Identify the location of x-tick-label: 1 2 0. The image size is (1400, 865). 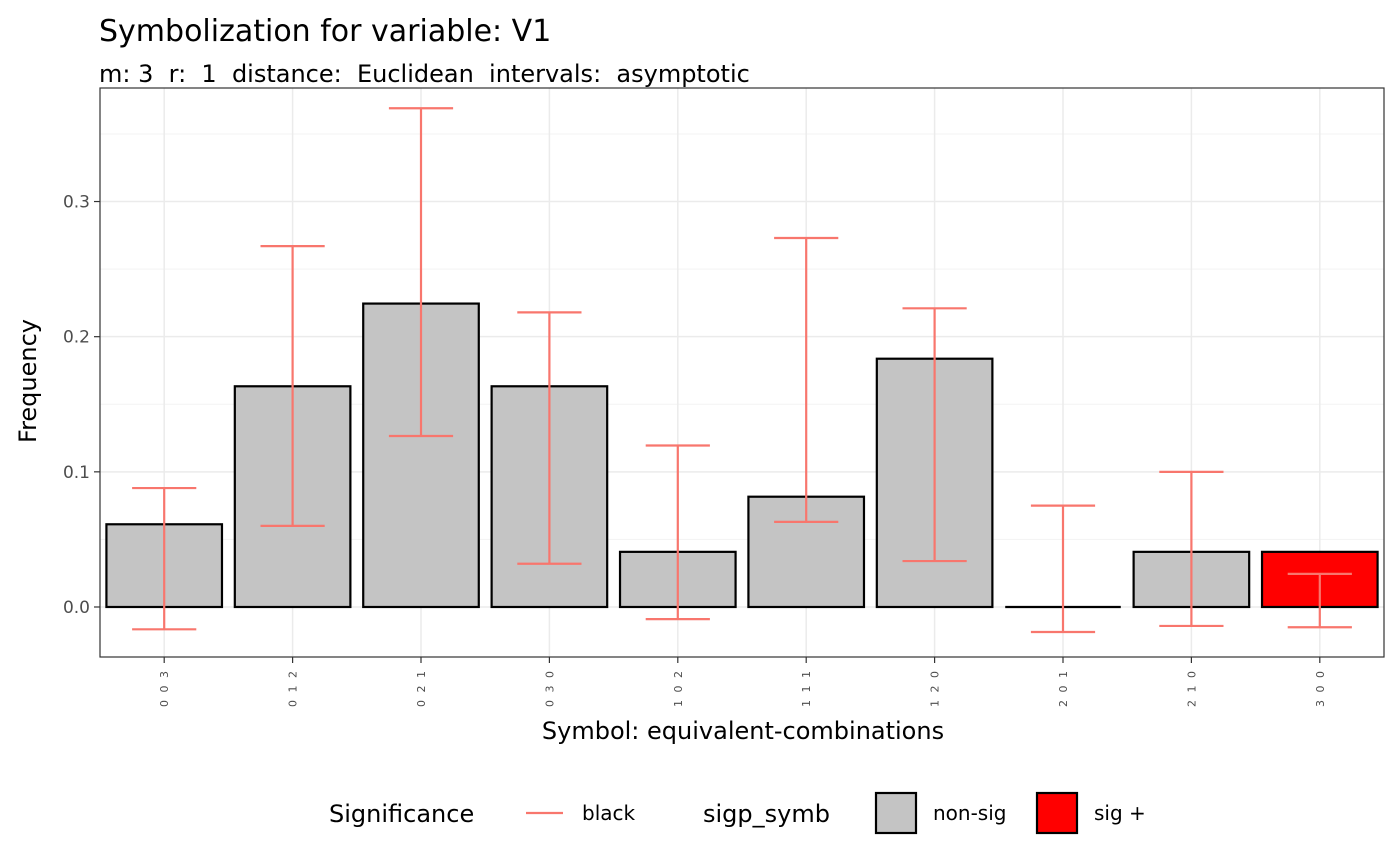
(935, 688).